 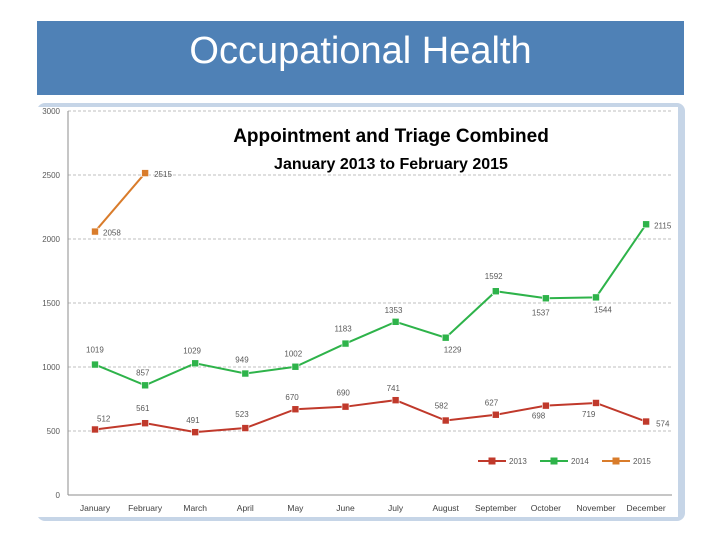 I want to click on y-tick-label: 2000, so click(x=51, y=239).